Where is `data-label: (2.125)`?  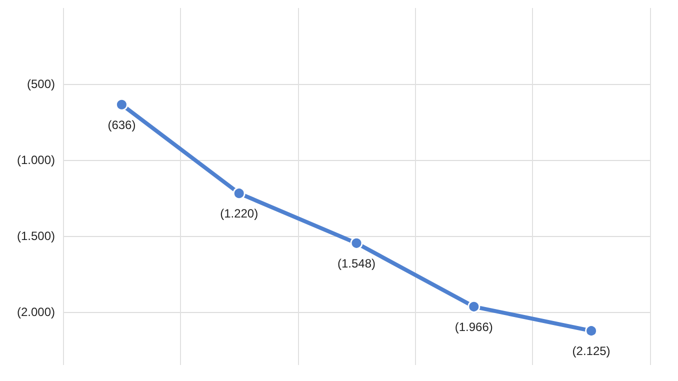
data-label: (2.125) is located at coordinates (591, 351).